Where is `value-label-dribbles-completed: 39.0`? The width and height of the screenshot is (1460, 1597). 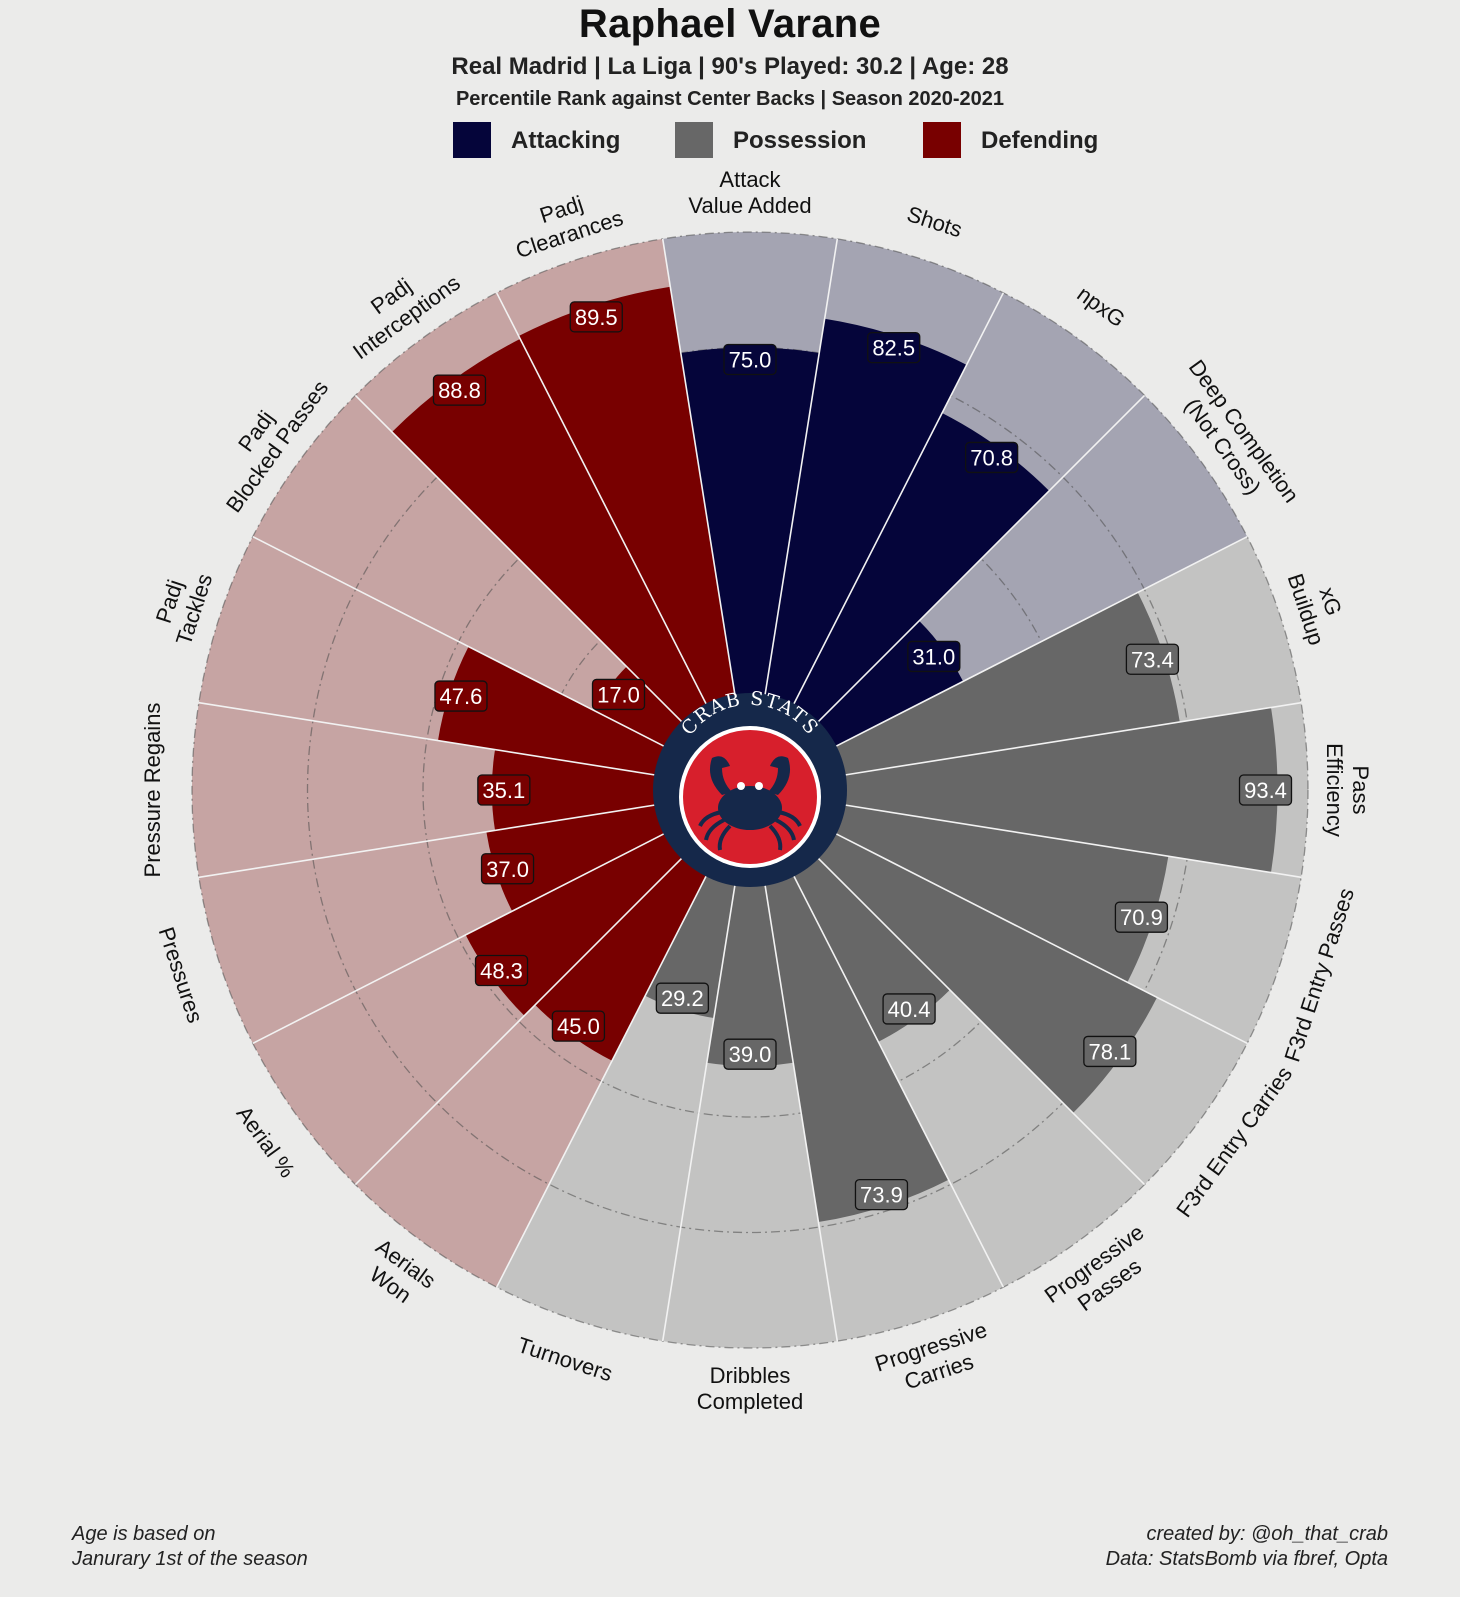 value-label-dribbles-completed: 39.0 is located at coordinates (750, 1054).